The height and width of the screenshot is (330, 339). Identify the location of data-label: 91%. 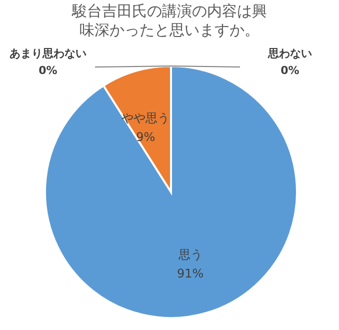
(190, 273).